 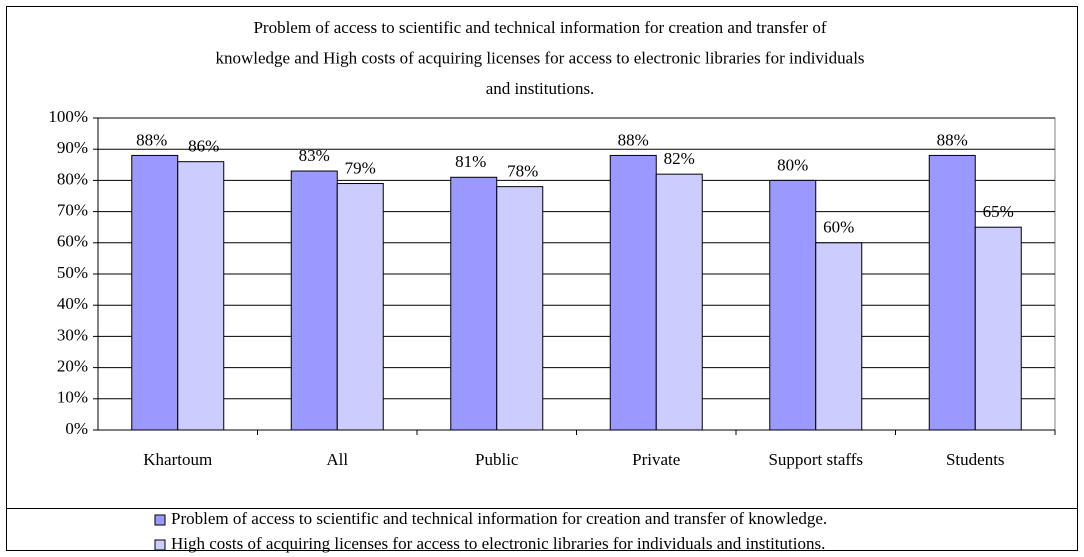 I want to click on y-tick-label: 50%, so click(x=72, y=272).